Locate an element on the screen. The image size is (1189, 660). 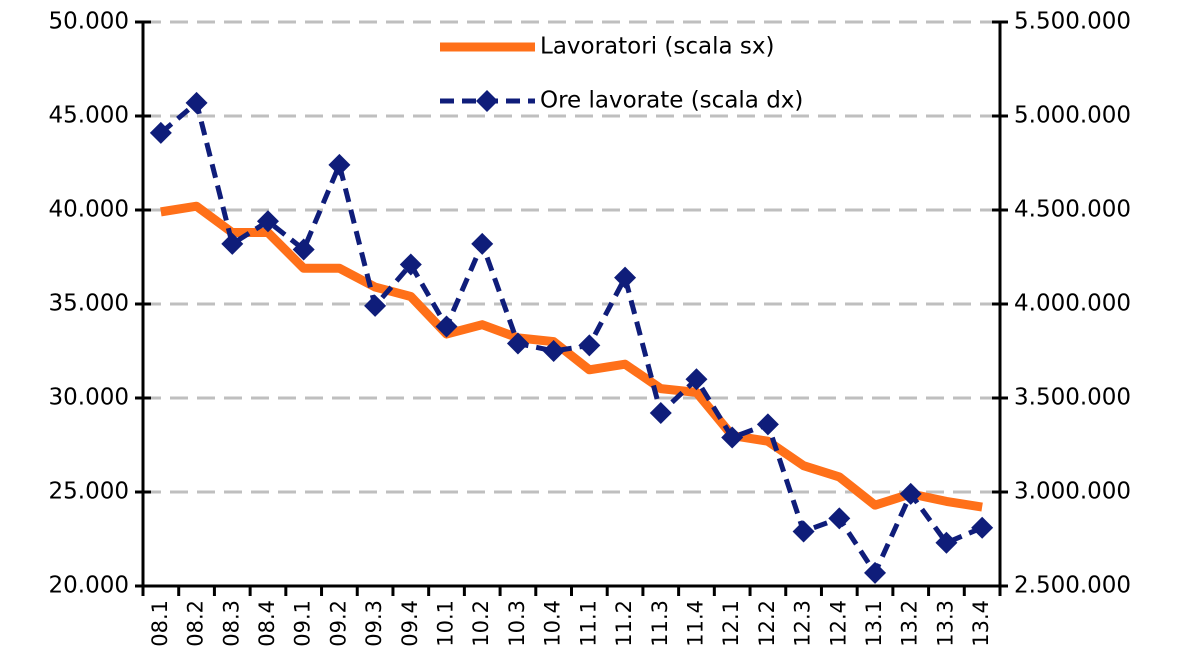
legend-label: Ore lavorate (scala dx) is located at coordinates (671, 101).